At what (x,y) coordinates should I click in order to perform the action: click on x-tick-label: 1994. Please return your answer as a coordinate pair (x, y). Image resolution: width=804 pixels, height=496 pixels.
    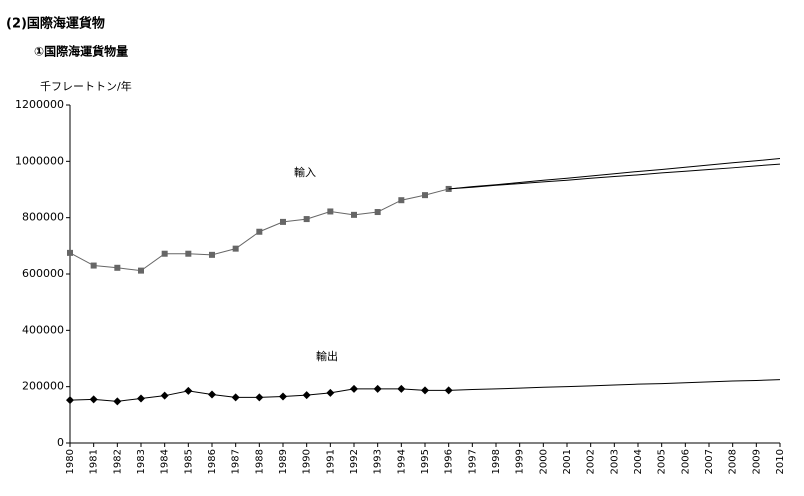
    Looking at the image, I should click on (401, 461).